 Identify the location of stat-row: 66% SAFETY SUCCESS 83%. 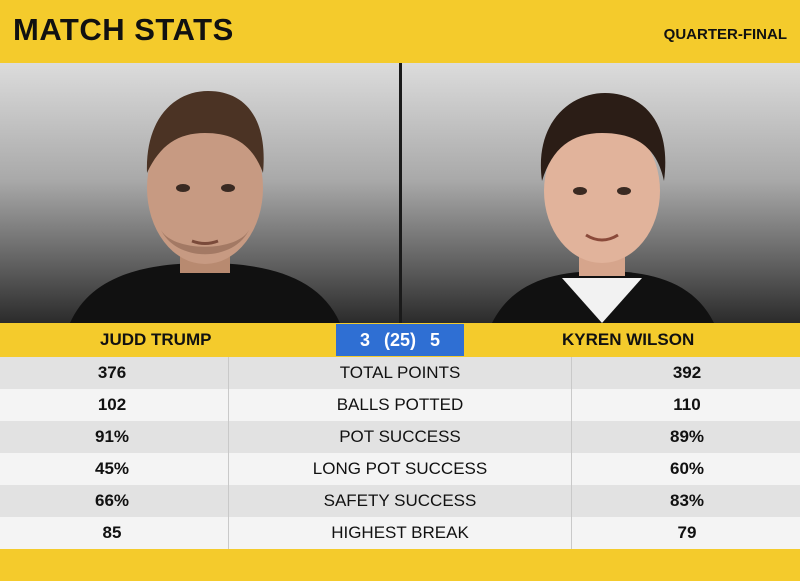
(400, 501).